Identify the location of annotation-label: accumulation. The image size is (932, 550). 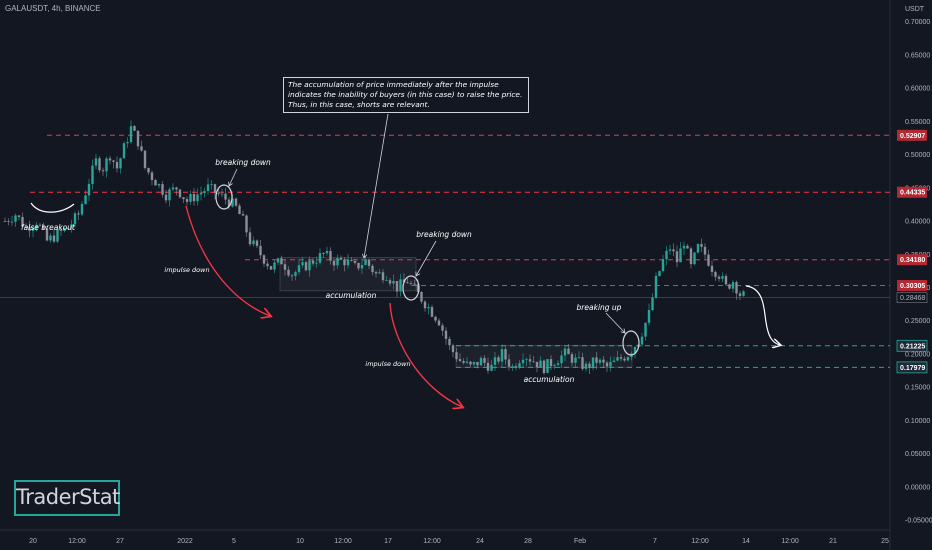
(351, 295).